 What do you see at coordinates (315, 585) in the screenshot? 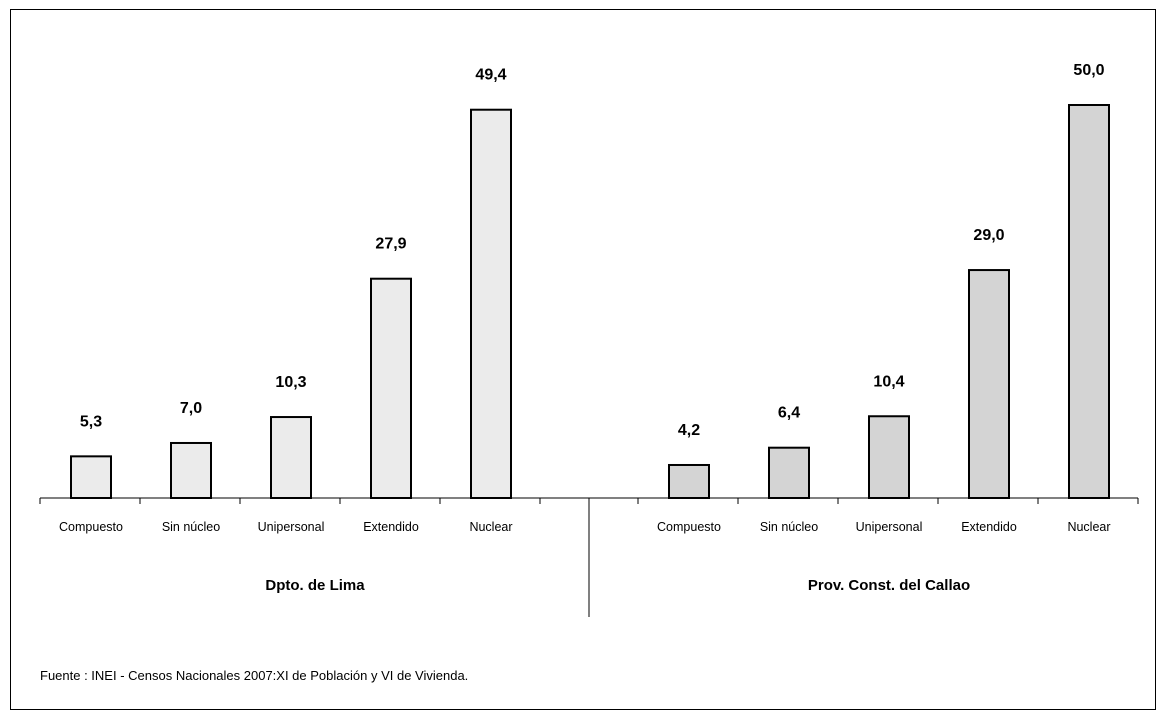
I see `group-label: Dpto. de Lima` at bounding box center [315, 585].